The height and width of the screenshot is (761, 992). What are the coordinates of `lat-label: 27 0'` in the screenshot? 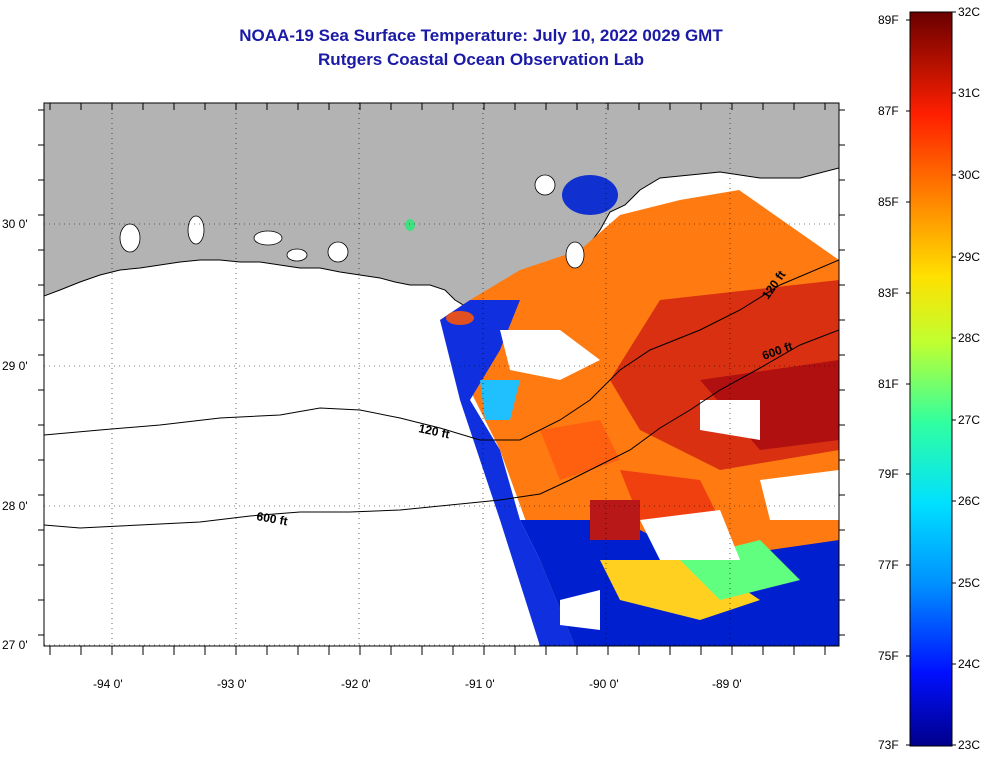 It's located at (15, 645).